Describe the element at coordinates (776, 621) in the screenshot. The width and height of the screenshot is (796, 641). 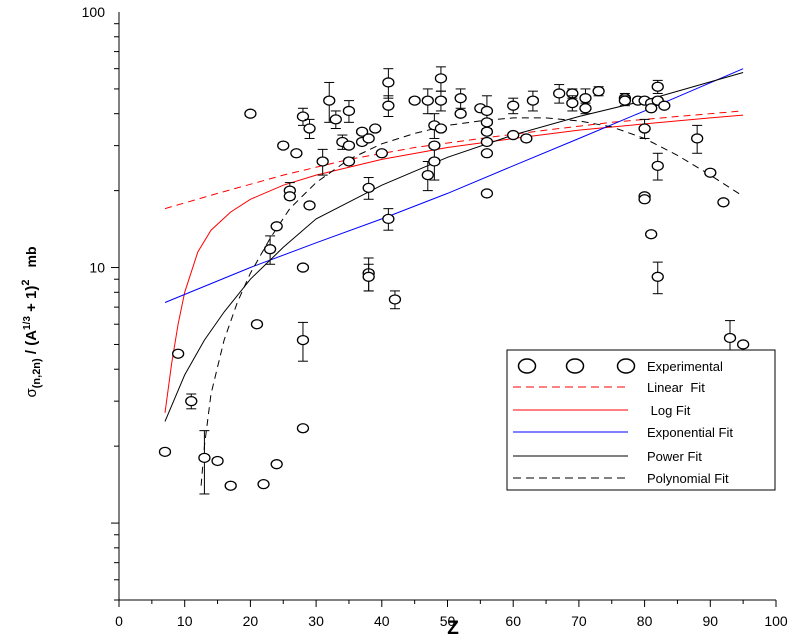
I see `x-tick-label: 100` at that location.